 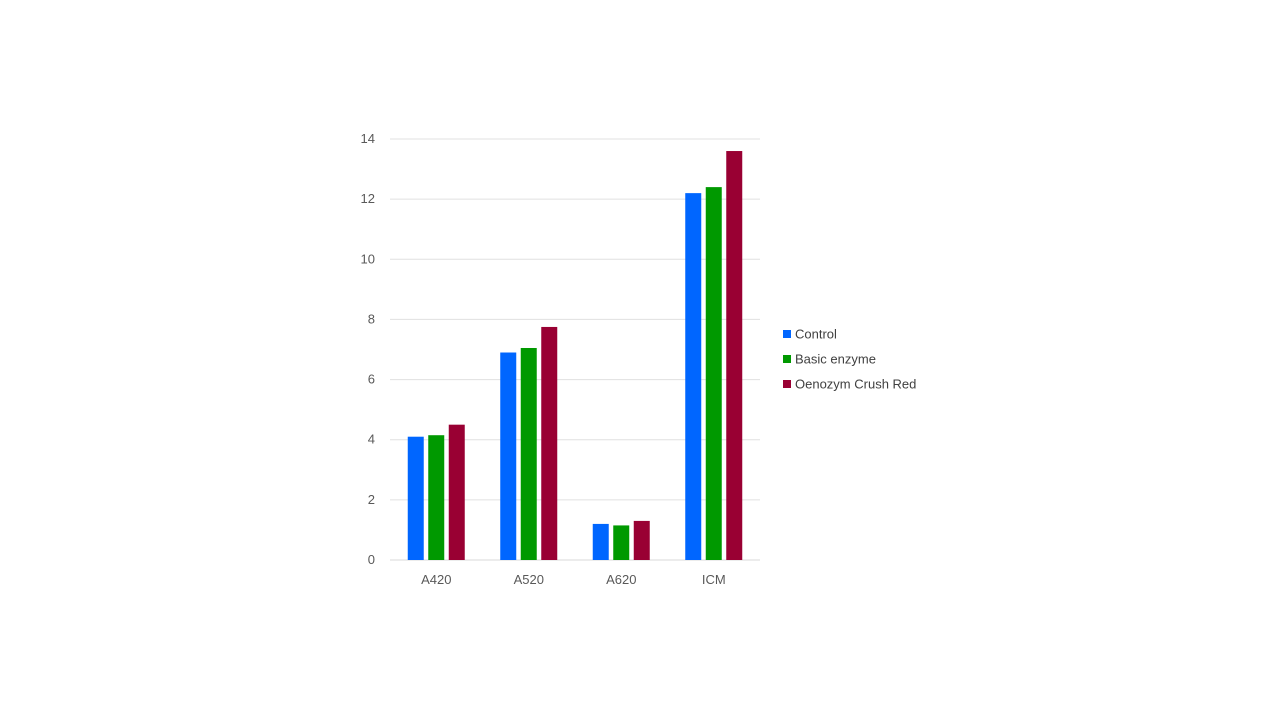 What do you see at coordinates (693, 376) in the screenshot?
I see `bar-control-icm` at bounding box center [693, 376].